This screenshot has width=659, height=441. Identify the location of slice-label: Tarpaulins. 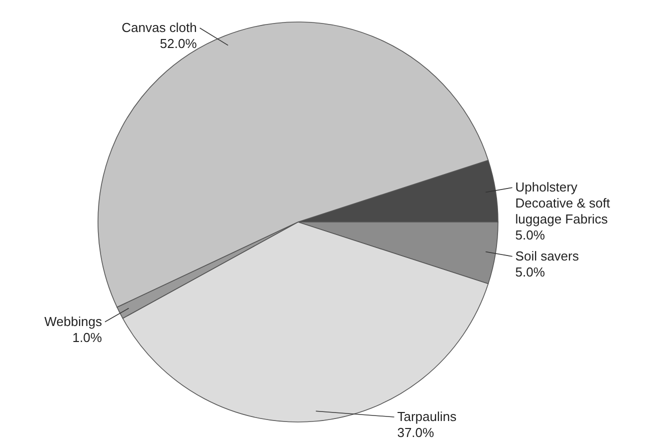
(427, 416).